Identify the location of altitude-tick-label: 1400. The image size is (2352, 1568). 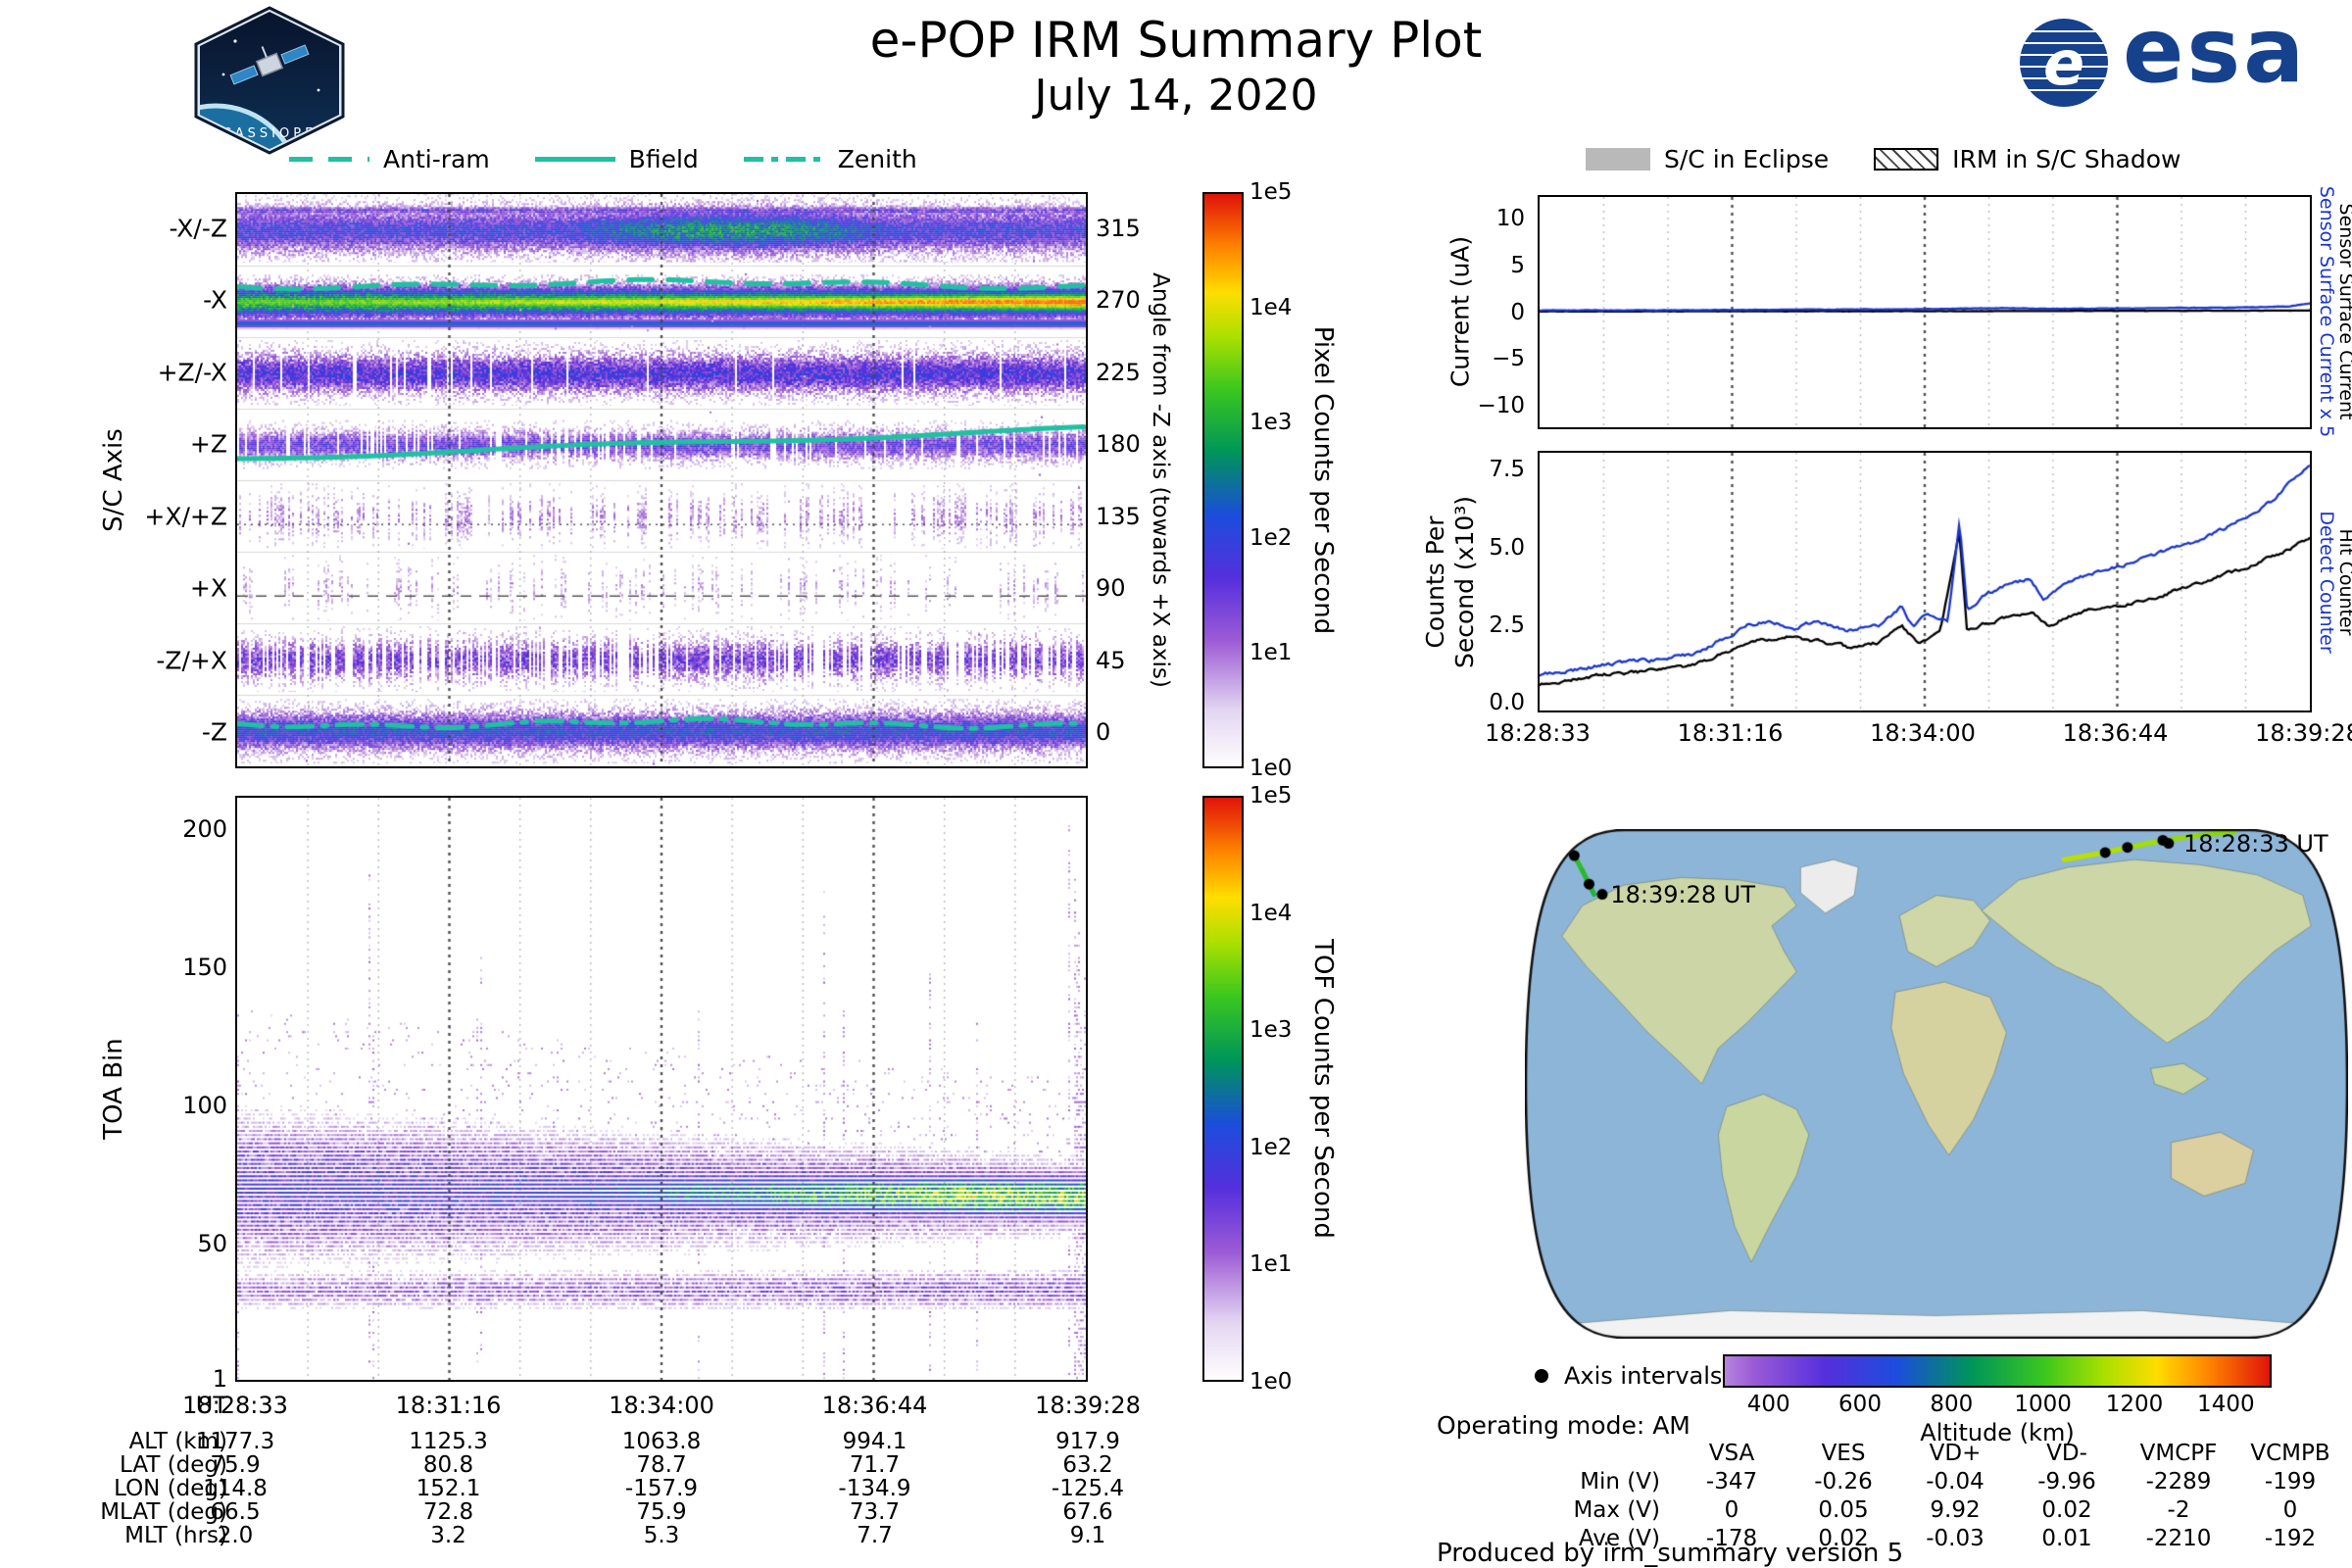
(2226, 1404).